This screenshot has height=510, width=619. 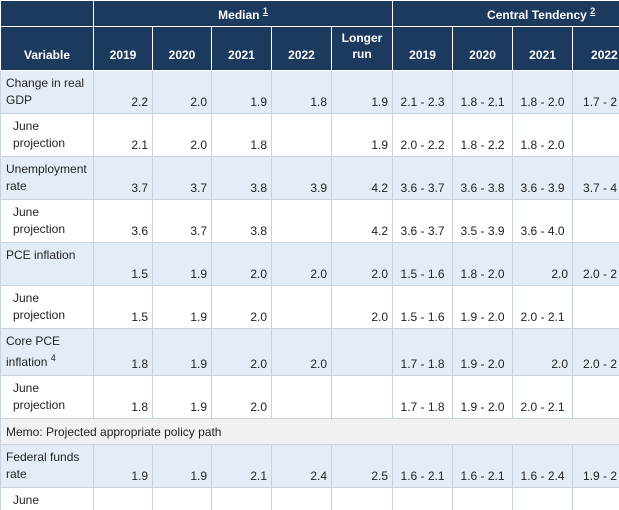 What do you see at coordinates (595, 466) in the screenshot?
I see `central-tendency-value: 1.9 - 2` at bounding box center [595, 466].